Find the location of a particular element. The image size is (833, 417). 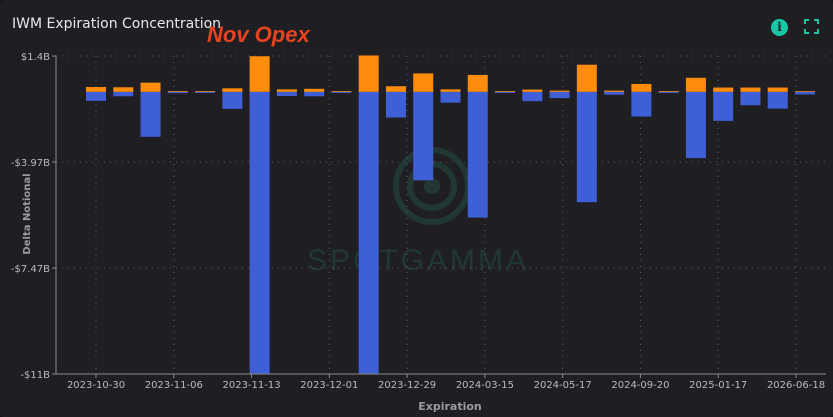

x-tick-label: 2026-06-18 is located at coordinates (796, 385).